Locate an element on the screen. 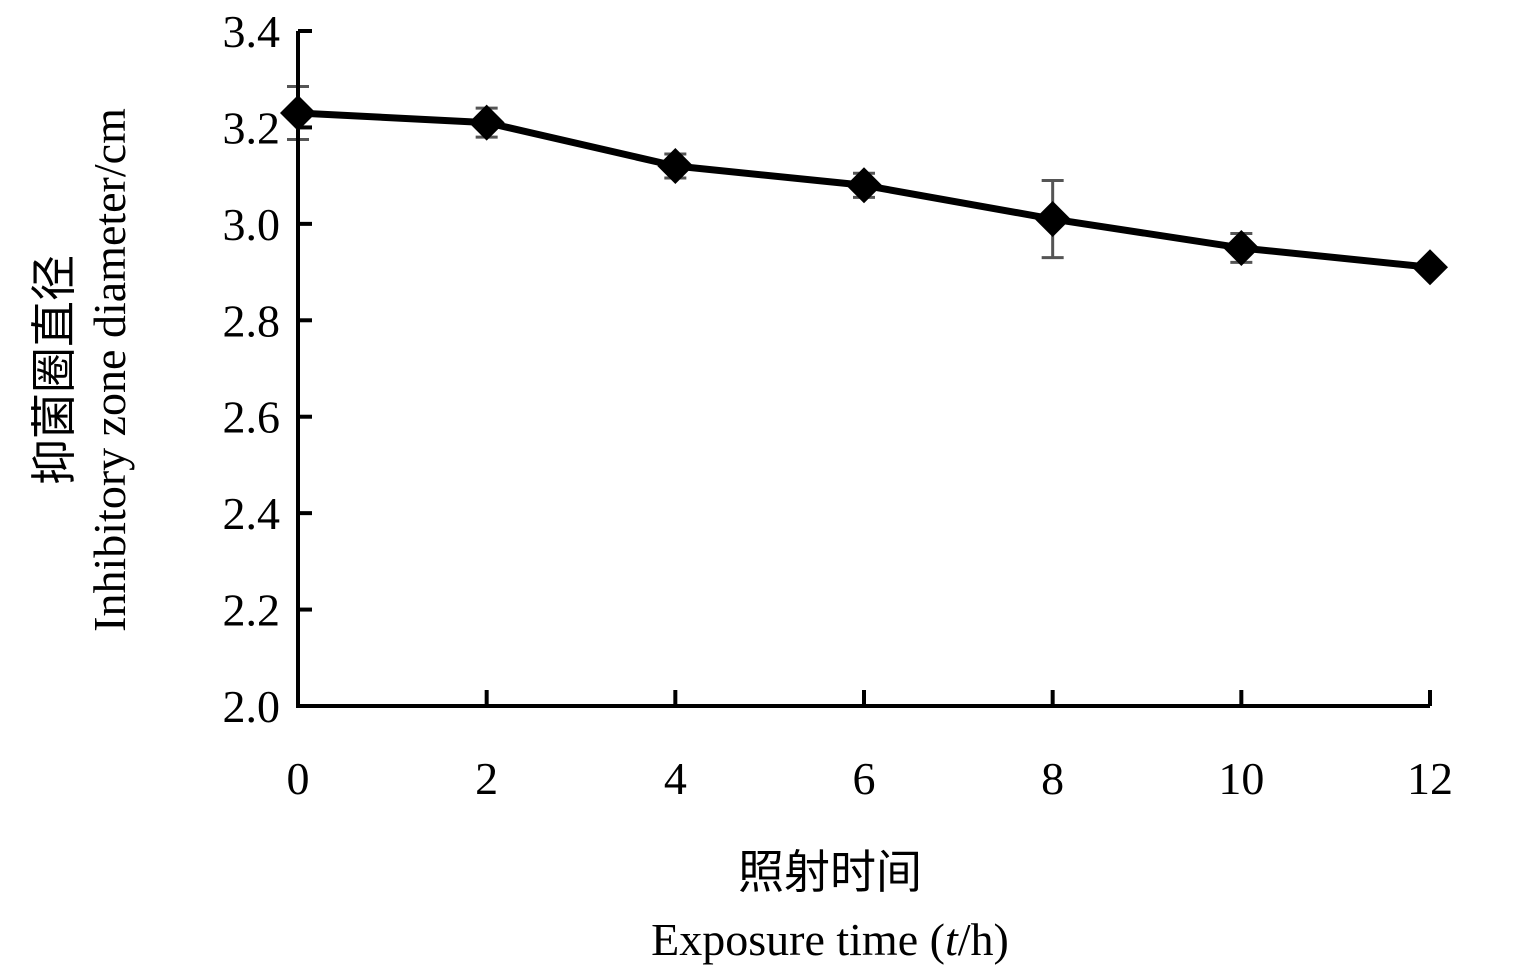 The image size is (1535, 975). data-markers is located at coordinates (864, 190).